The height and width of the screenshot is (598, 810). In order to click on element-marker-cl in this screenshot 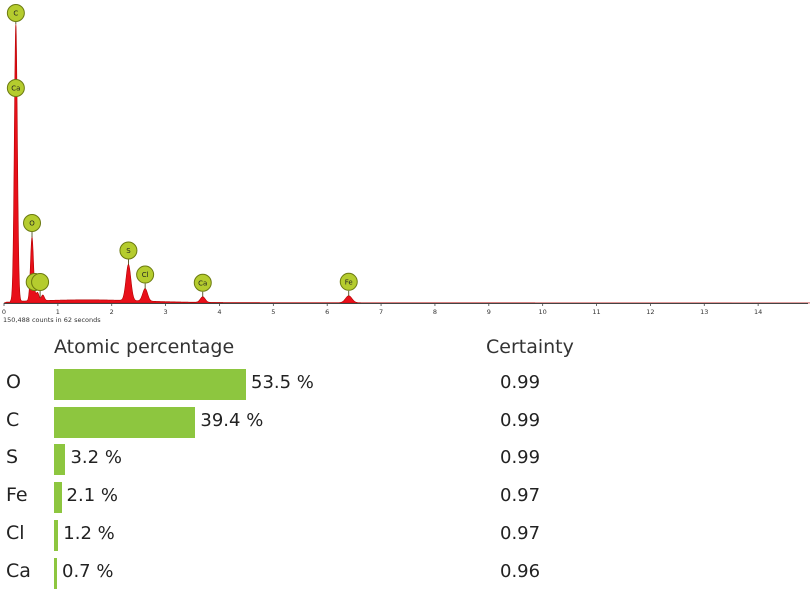, I will do `click(145, 274)`.